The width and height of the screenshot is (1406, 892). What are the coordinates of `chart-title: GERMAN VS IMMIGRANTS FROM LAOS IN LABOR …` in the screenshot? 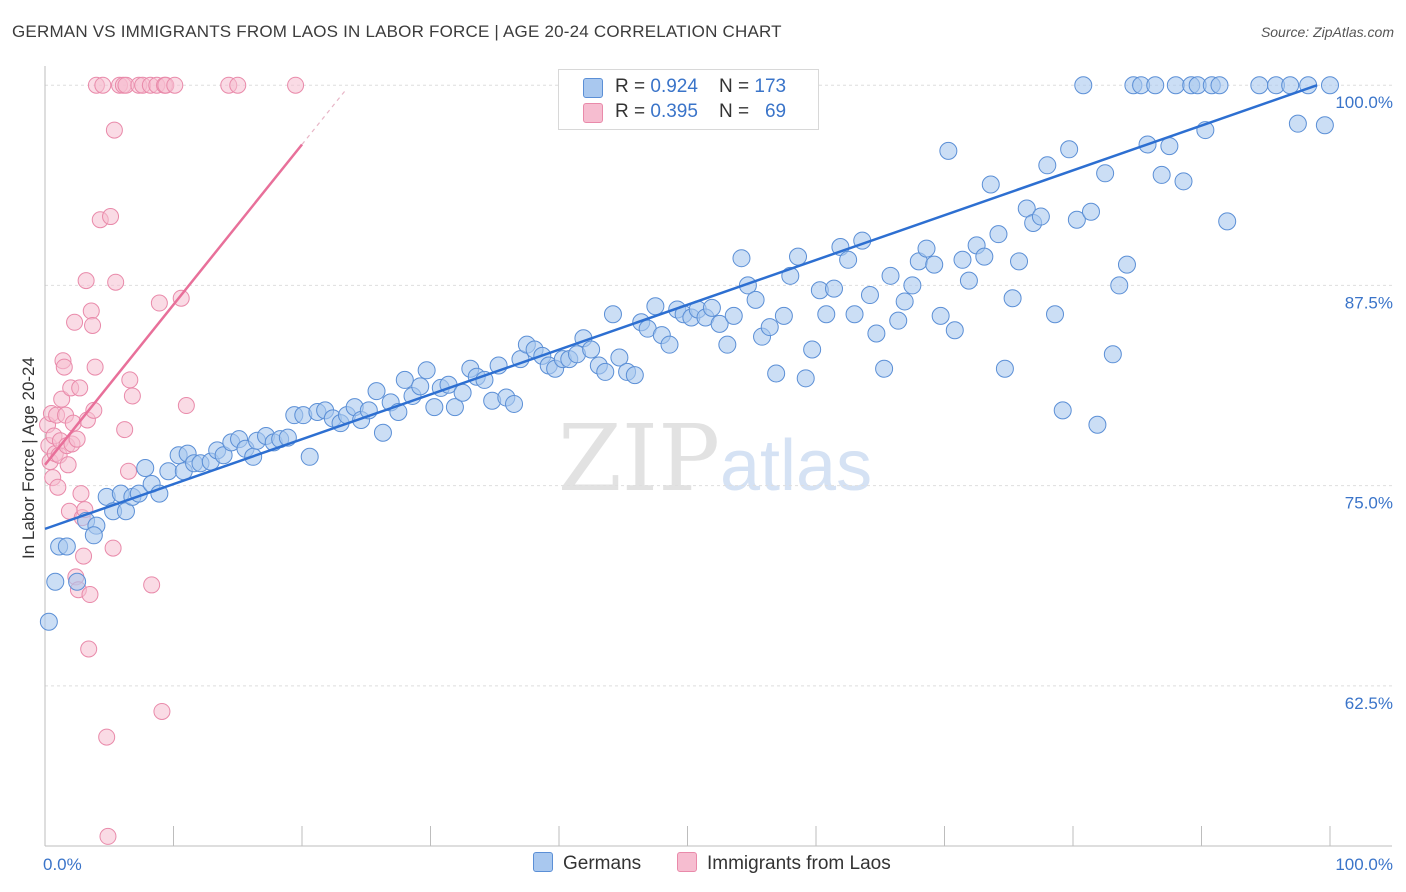 It's located at (397, 31).